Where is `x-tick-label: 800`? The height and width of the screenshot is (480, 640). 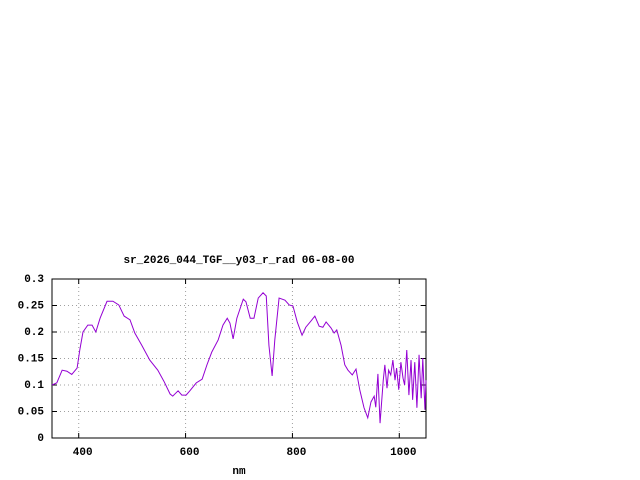
x-tick-label: 800 is located at coordinates (297, 453).